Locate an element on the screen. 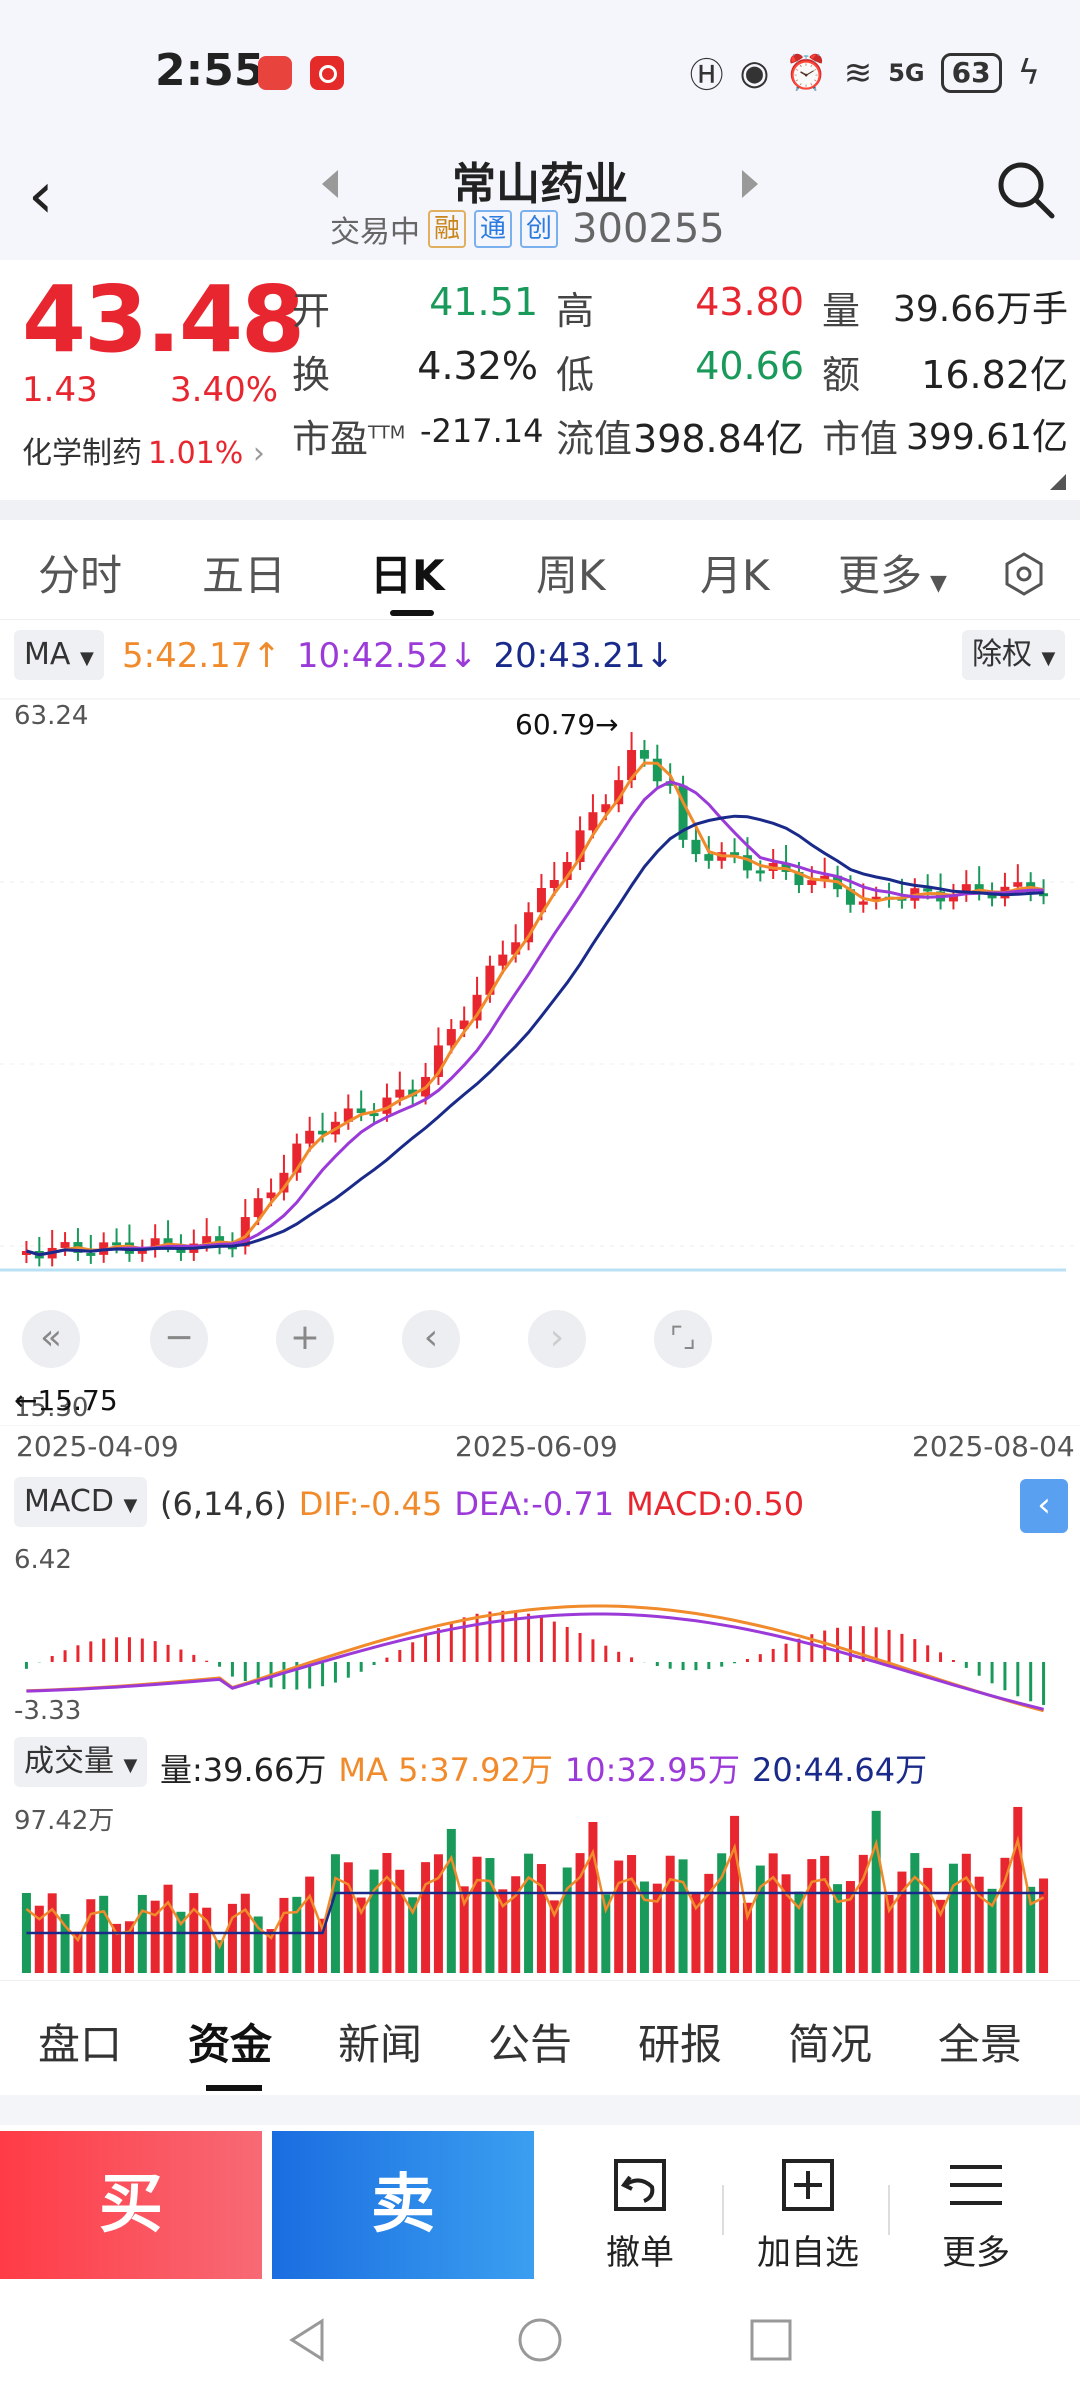 The width and height of the screenshot is (1080, 2400). sector-link: 化学制药 1.01% › is located at coordinates (143, 450).